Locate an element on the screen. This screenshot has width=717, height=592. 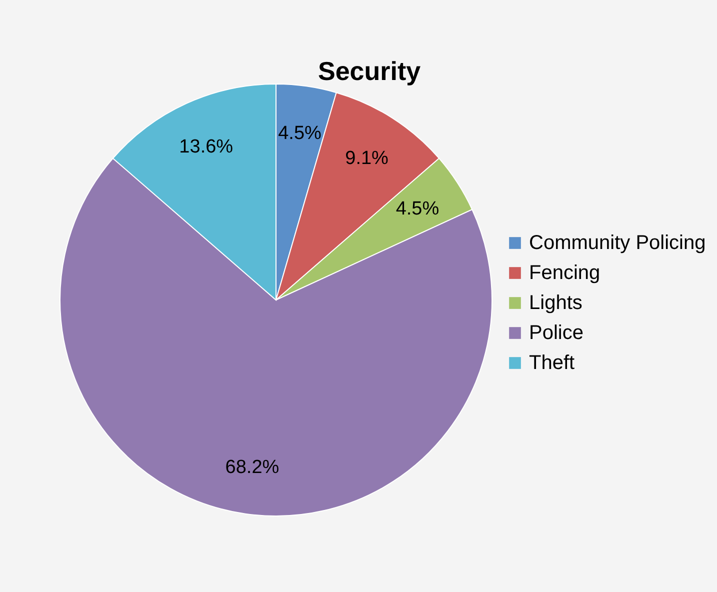
legend-label: Lights is located at coordinates (555, 303).